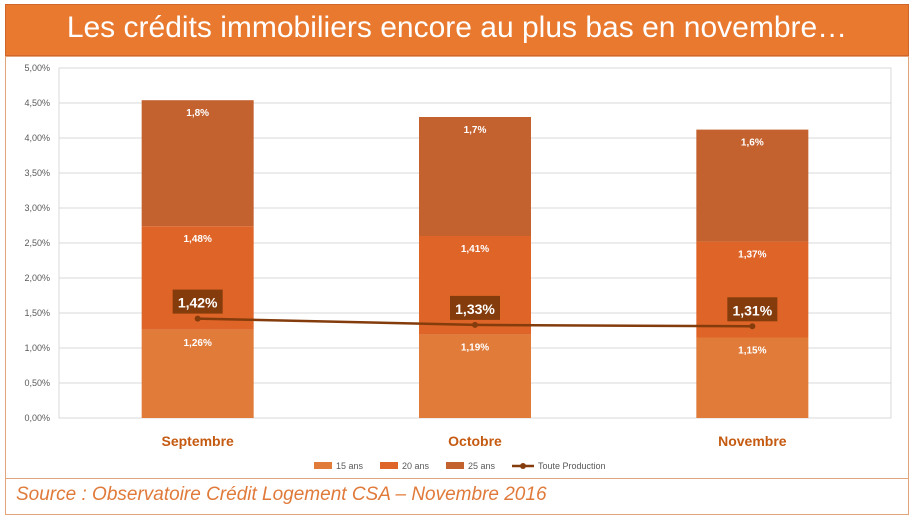 This screenshot has width=919, height=522. What do you see at coordinates (752, 255) in the screenshot?
I see `bar-data-label: 1,37%` at bounding box center [752, 255].